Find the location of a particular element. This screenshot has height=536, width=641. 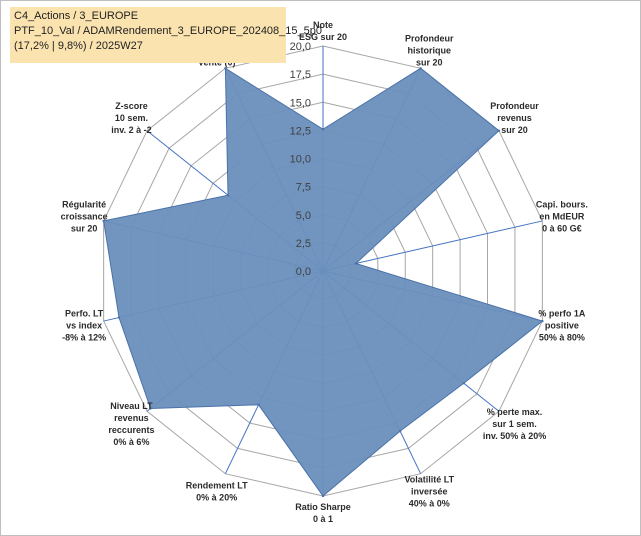

axis-label-line: Capi. bours. is located at coordinates (562, 204).